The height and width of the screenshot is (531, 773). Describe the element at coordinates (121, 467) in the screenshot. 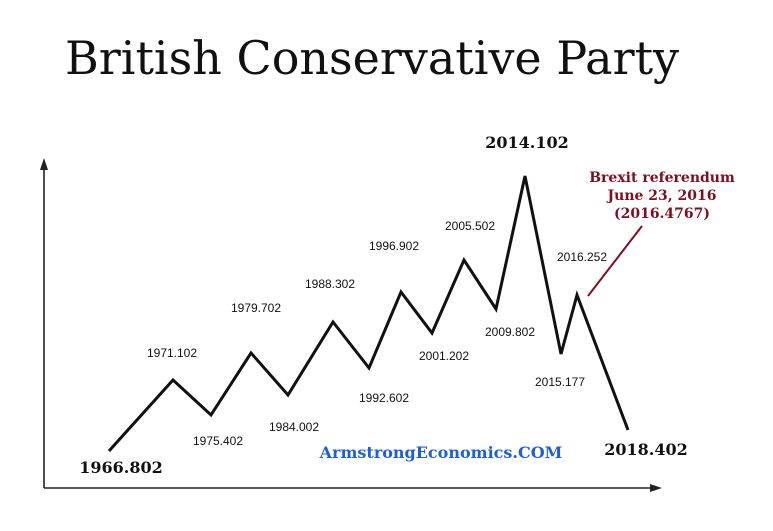

I see `point-label-1966-802: 1966.802` at that location.